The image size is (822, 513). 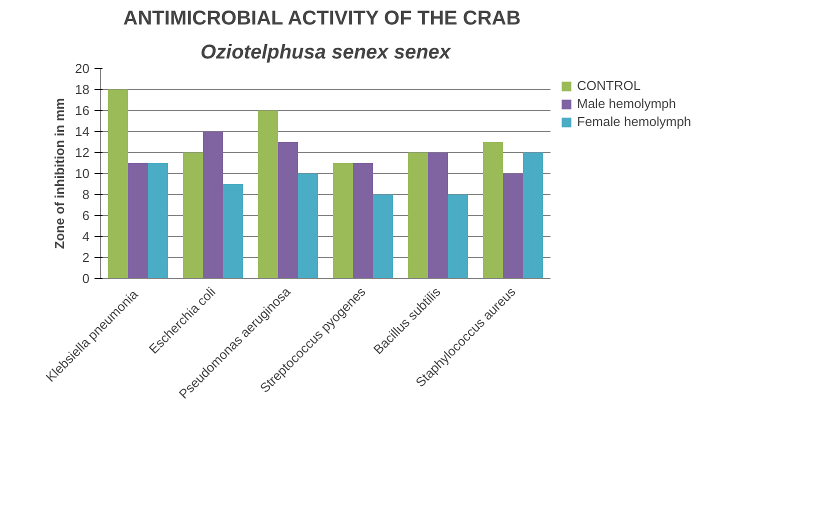 What do you see at coordinates (86, 215) in the screenshot?
I see `y-tick-label: 6` at bounding box center [86, 215].